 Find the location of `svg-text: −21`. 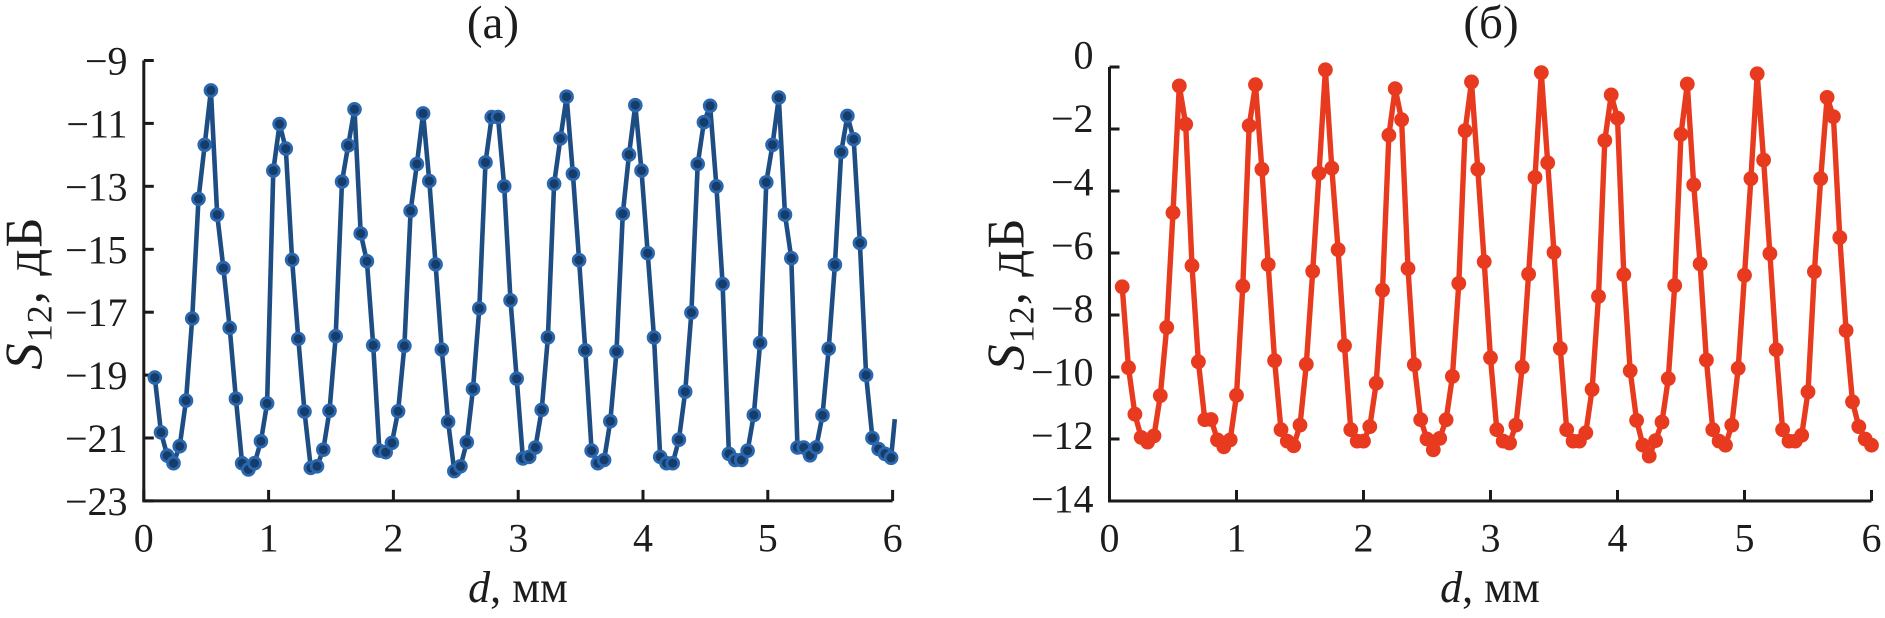

svg-text: −21 is located at coordinates (96, 438).